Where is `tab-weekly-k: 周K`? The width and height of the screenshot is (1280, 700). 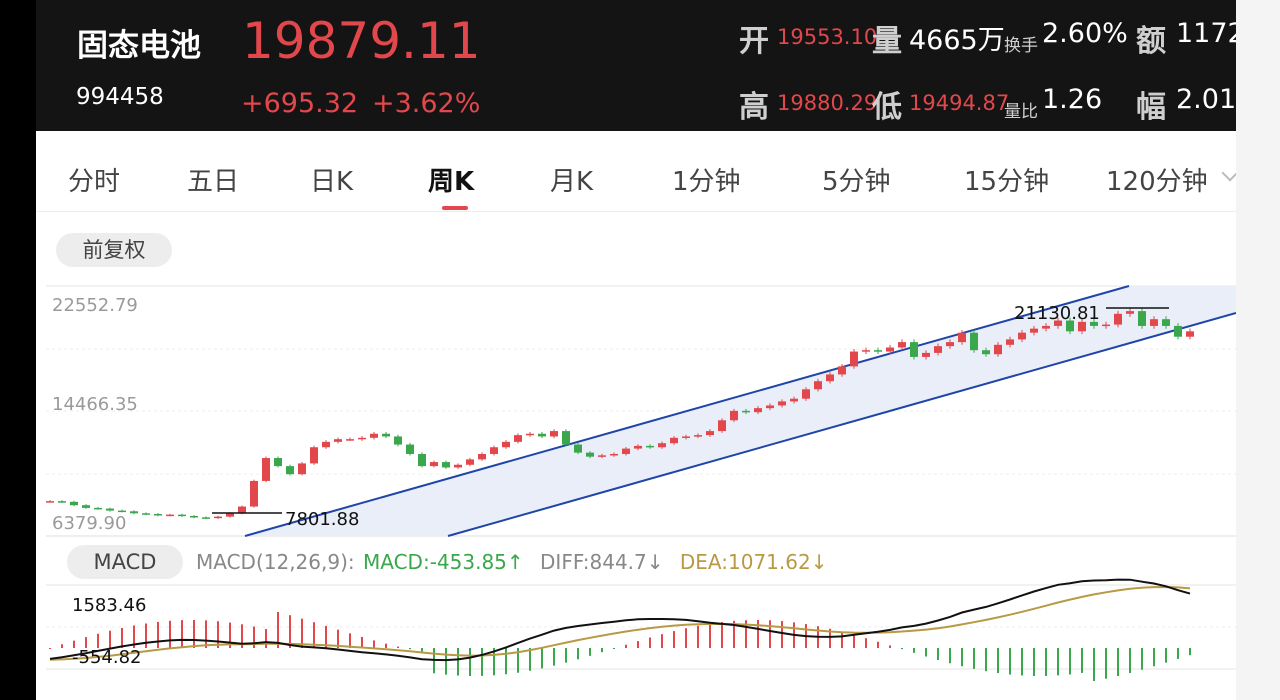 tab-weekly-k: 周K is located at coordinates (451, 182).